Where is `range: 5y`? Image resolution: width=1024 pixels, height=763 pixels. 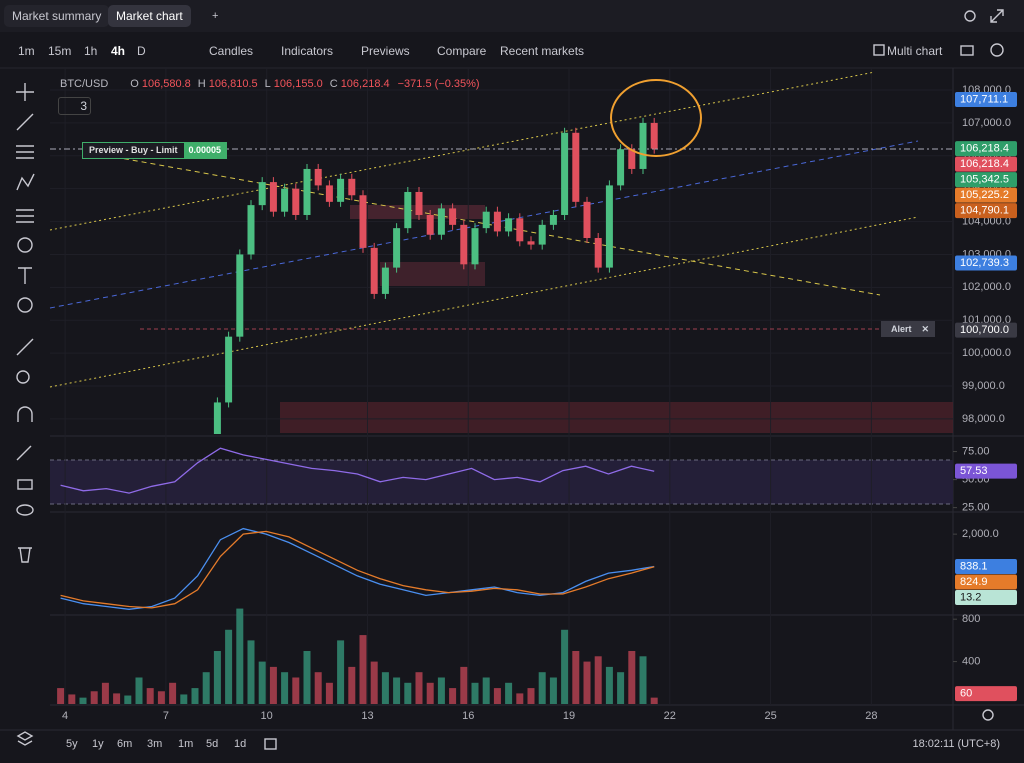 range: 5y is located at coordinates (72, 744).